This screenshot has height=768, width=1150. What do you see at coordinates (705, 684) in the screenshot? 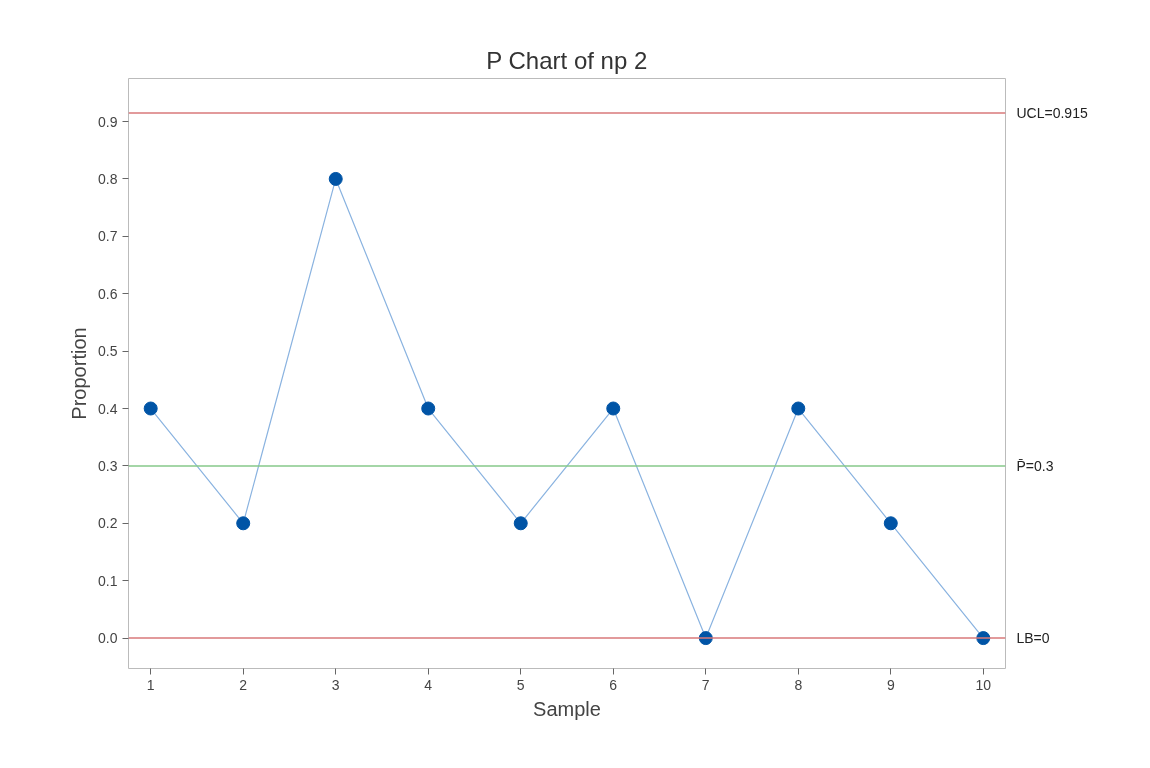
I see `x-tick-label: 7` at bounding box center [705, 684].